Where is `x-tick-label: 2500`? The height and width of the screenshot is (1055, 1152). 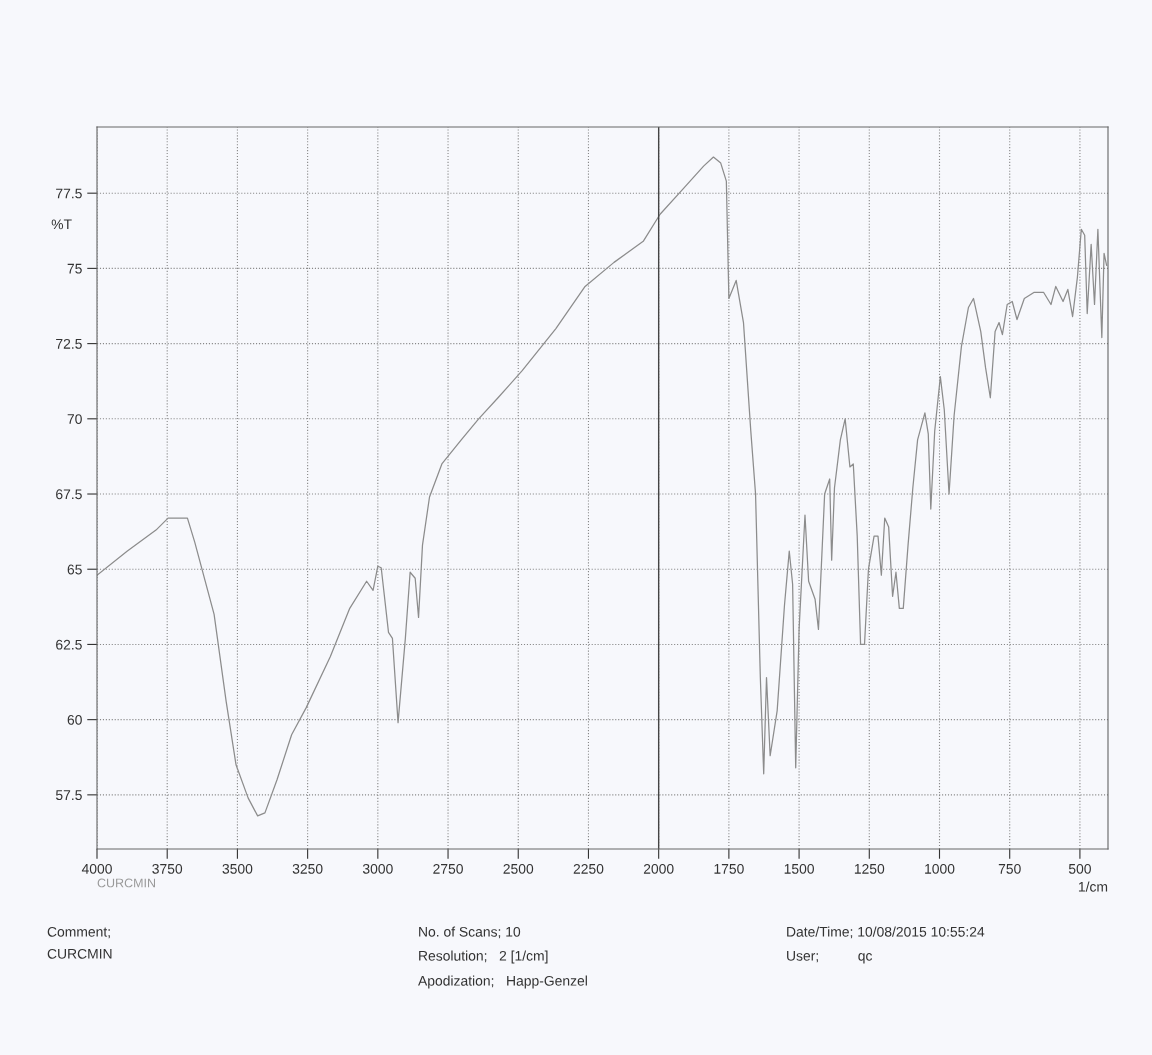 x-tick-label: 2500 is located at coordinates (518, 868).